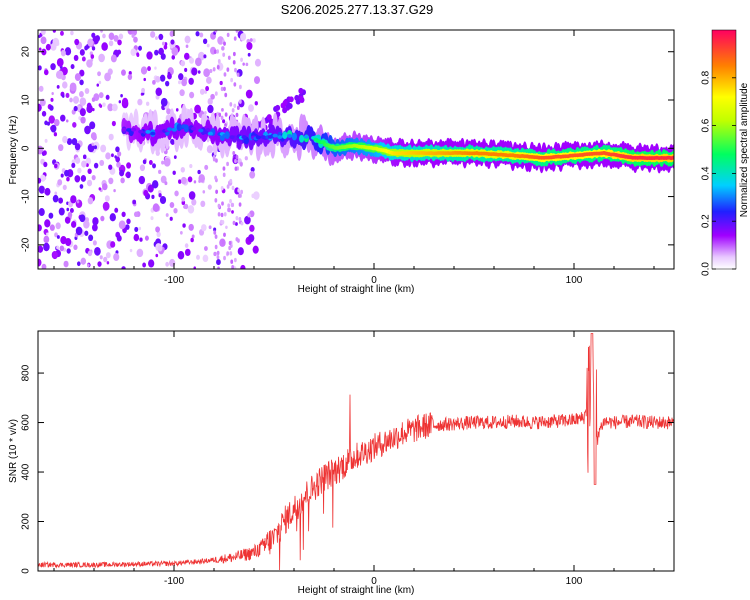  Describe the element at coordinates (357, 9) in the screenshot. I see `figure-title: S206.2025.277.13.37.G29` at that location.